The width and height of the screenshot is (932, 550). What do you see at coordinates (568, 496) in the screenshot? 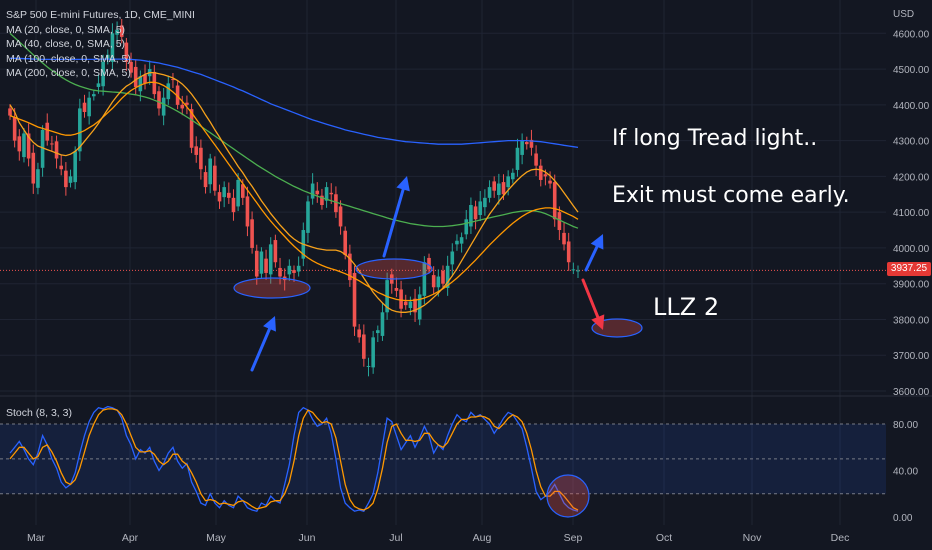
I see `stoch-circle` at bounding box center [568, 496].